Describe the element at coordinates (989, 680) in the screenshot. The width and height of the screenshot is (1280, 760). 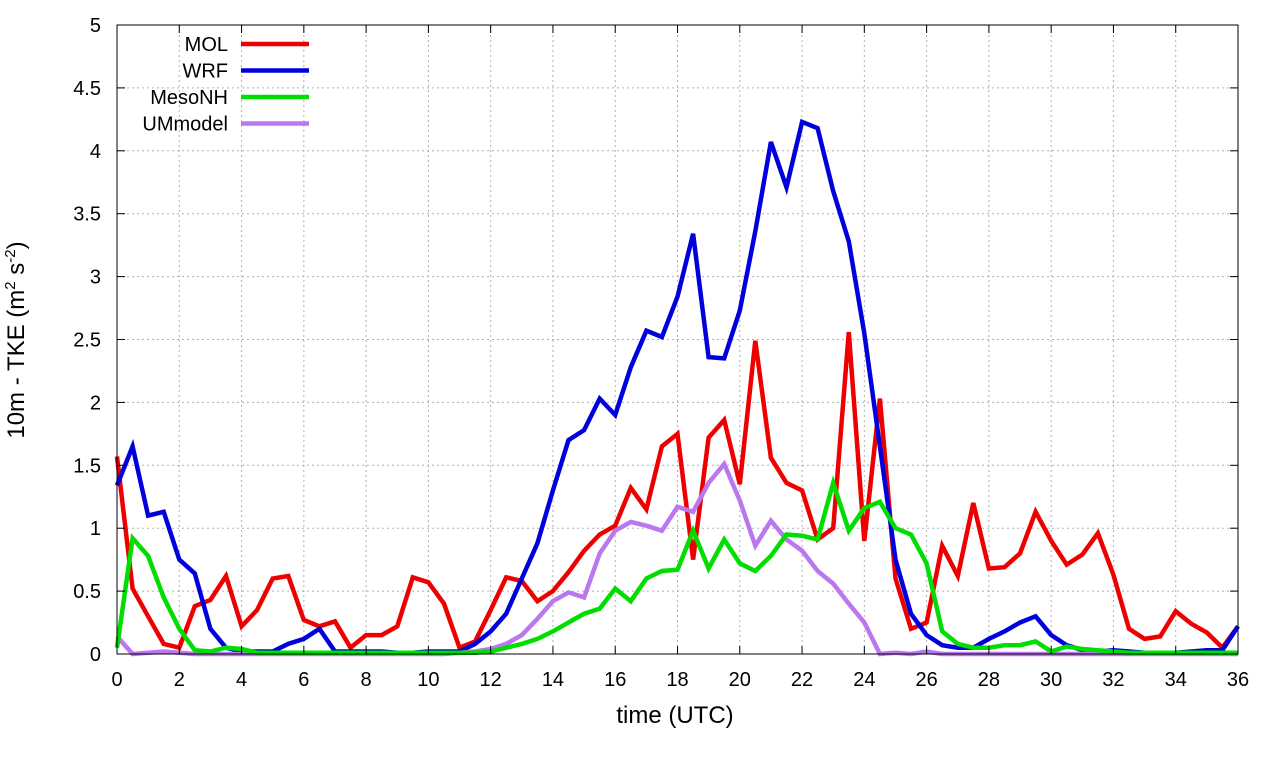
I see `x-tick-label: 28` at that location.